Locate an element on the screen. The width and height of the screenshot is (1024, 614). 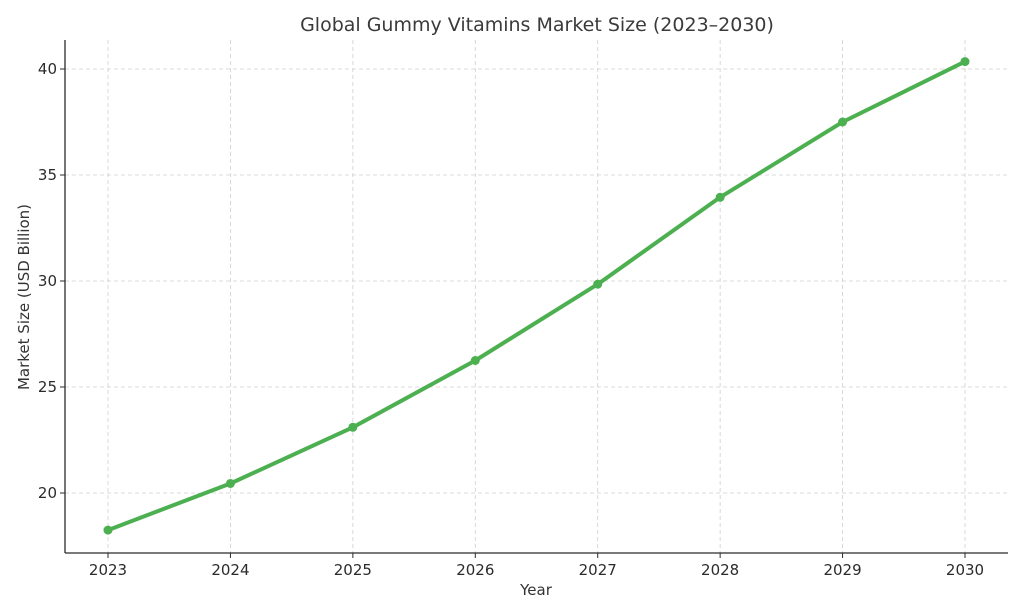
y-tick-label: 35 is located at coordinates (47, 175).